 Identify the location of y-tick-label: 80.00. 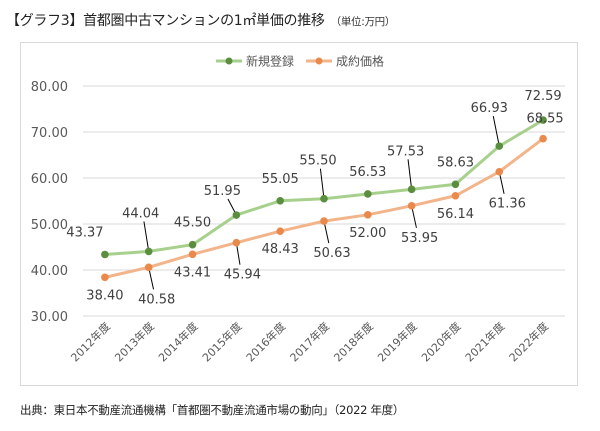
(49, 87).